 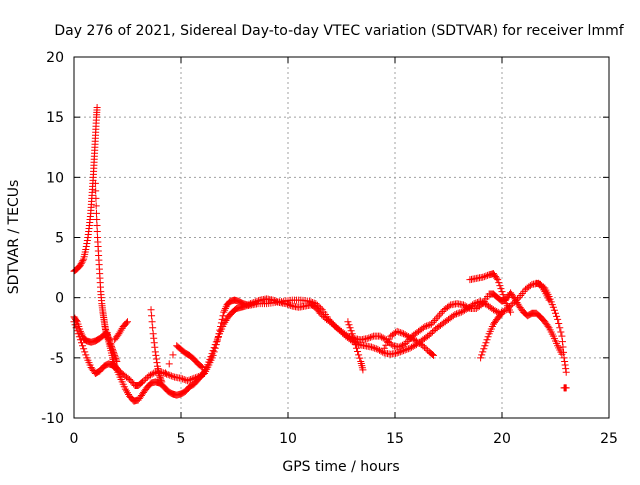 I want to click on x-tick-label: 5, so click(x=181, y=439).